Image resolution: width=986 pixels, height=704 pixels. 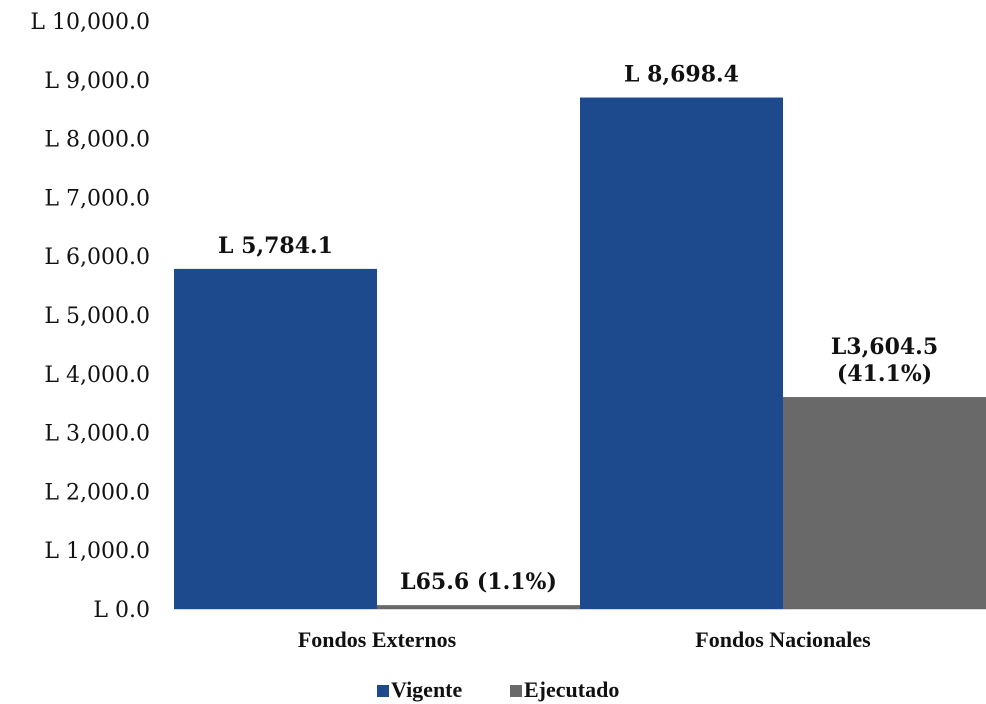 I want to click on y-tick-label: L 6,000.0, so click(x=97, y=257).